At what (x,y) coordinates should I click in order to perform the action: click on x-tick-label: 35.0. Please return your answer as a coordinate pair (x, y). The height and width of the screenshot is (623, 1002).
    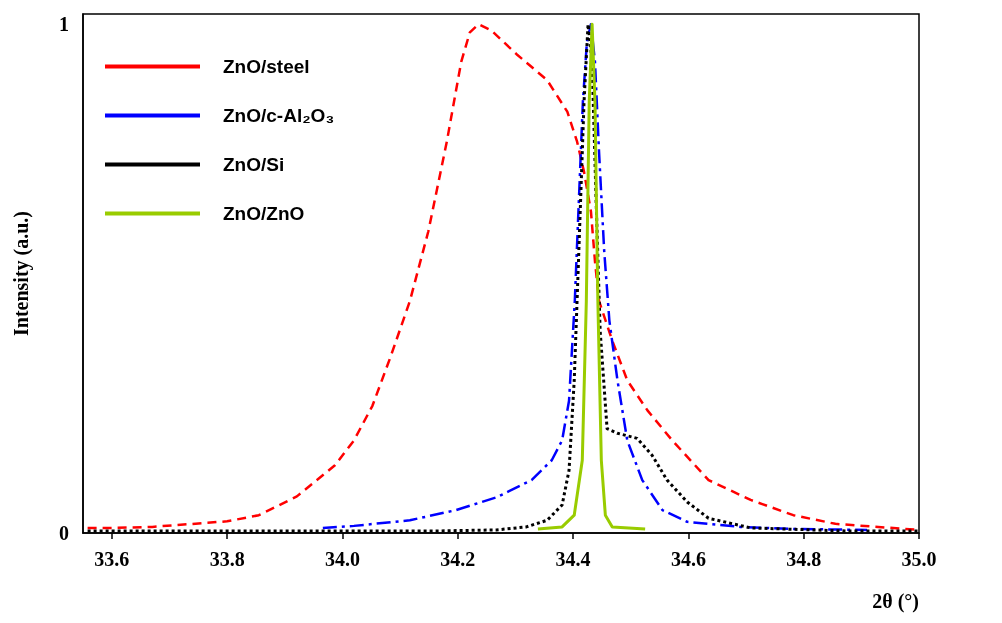
    Looking at the image, I should click on (919, 559).